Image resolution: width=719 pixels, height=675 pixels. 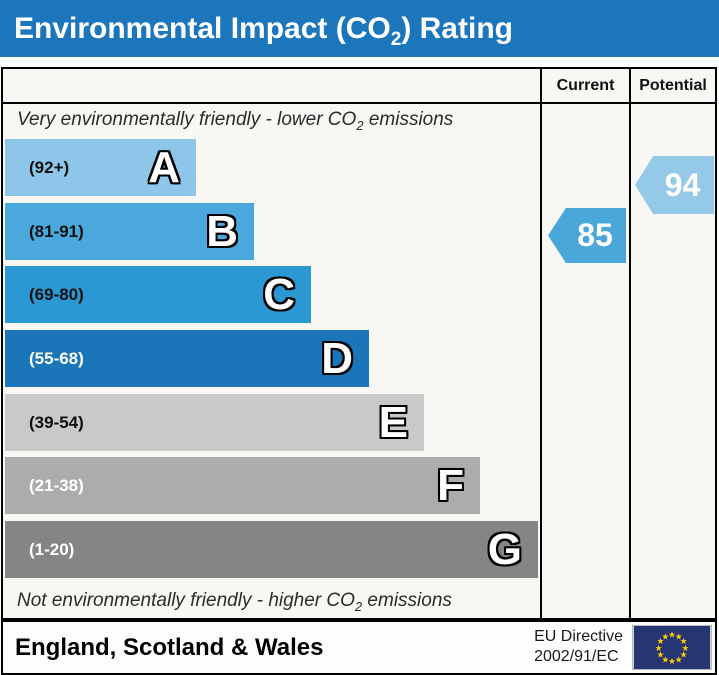 What do you see at coordinates (585, 85) in the screenshot?
I see `current-column-header: Current` at bounding box center [585, 85].